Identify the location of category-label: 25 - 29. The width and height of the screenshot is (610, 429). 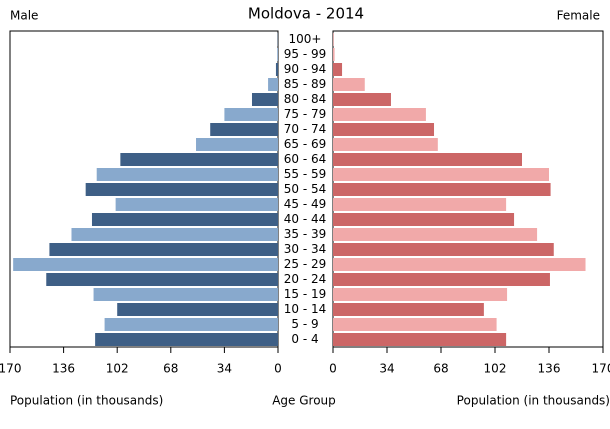
(305, 264).